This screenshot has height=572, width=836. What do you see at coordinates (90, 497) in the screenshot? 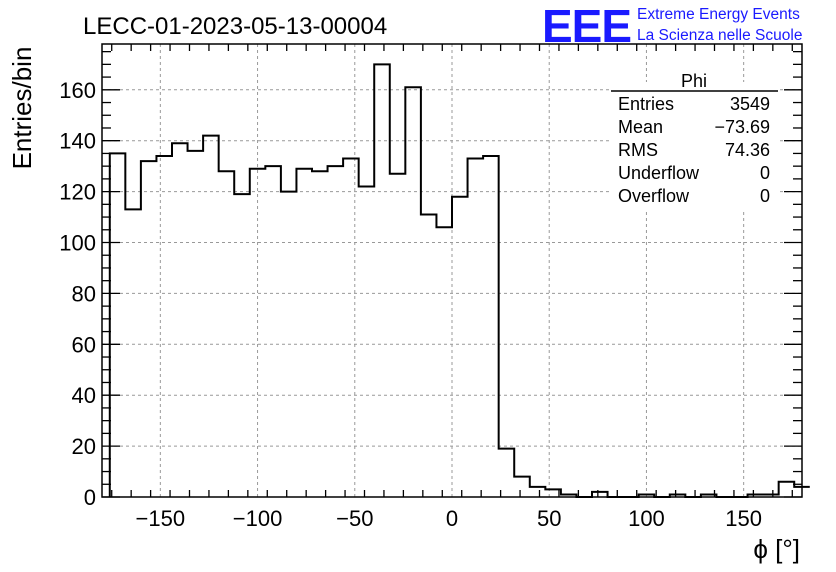
I see `y-tick-label: 0` at bounding box center [90, 497].